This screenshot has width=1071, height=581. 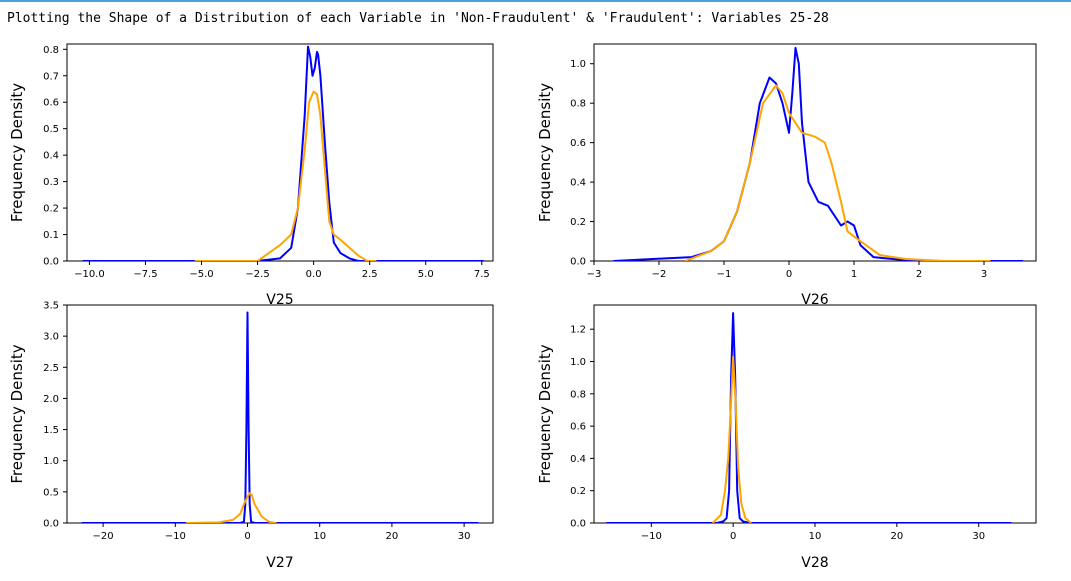 What do you see at coordinates (279, 300) in the screenshot?
I see `x-axis-label: V25` at bounding box center [279, 300].